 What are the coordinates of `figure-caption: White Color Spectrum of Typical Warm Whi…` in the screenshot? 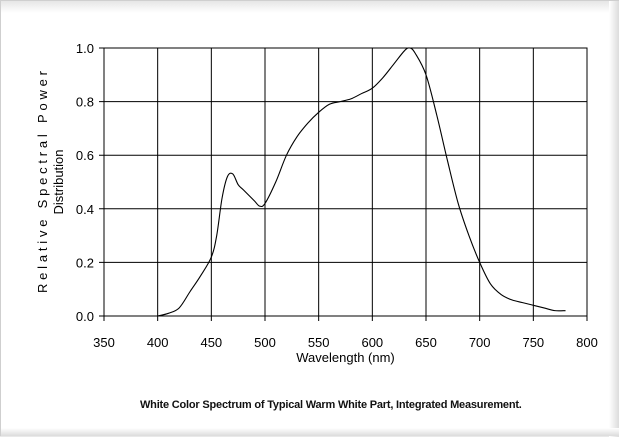 It's located at (331, 405).